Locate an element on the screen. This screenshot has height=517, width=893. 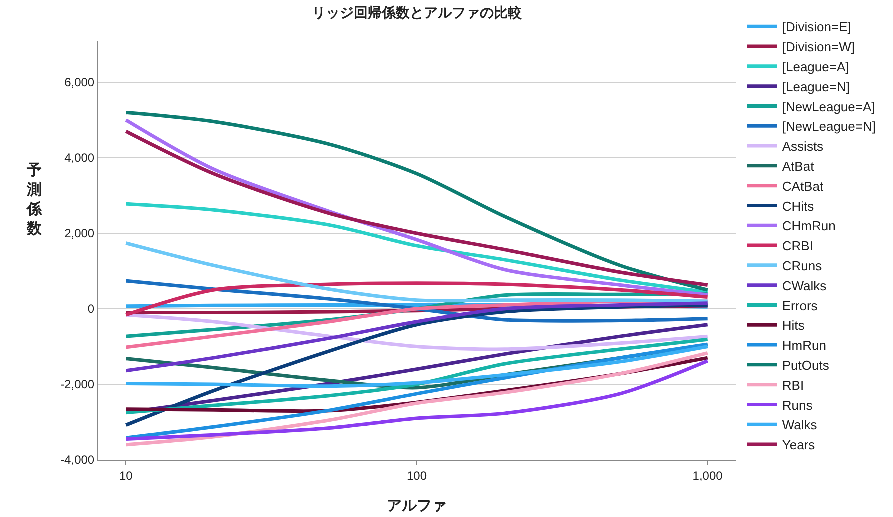
legend-label: Years is located at coordinates (799, 445).